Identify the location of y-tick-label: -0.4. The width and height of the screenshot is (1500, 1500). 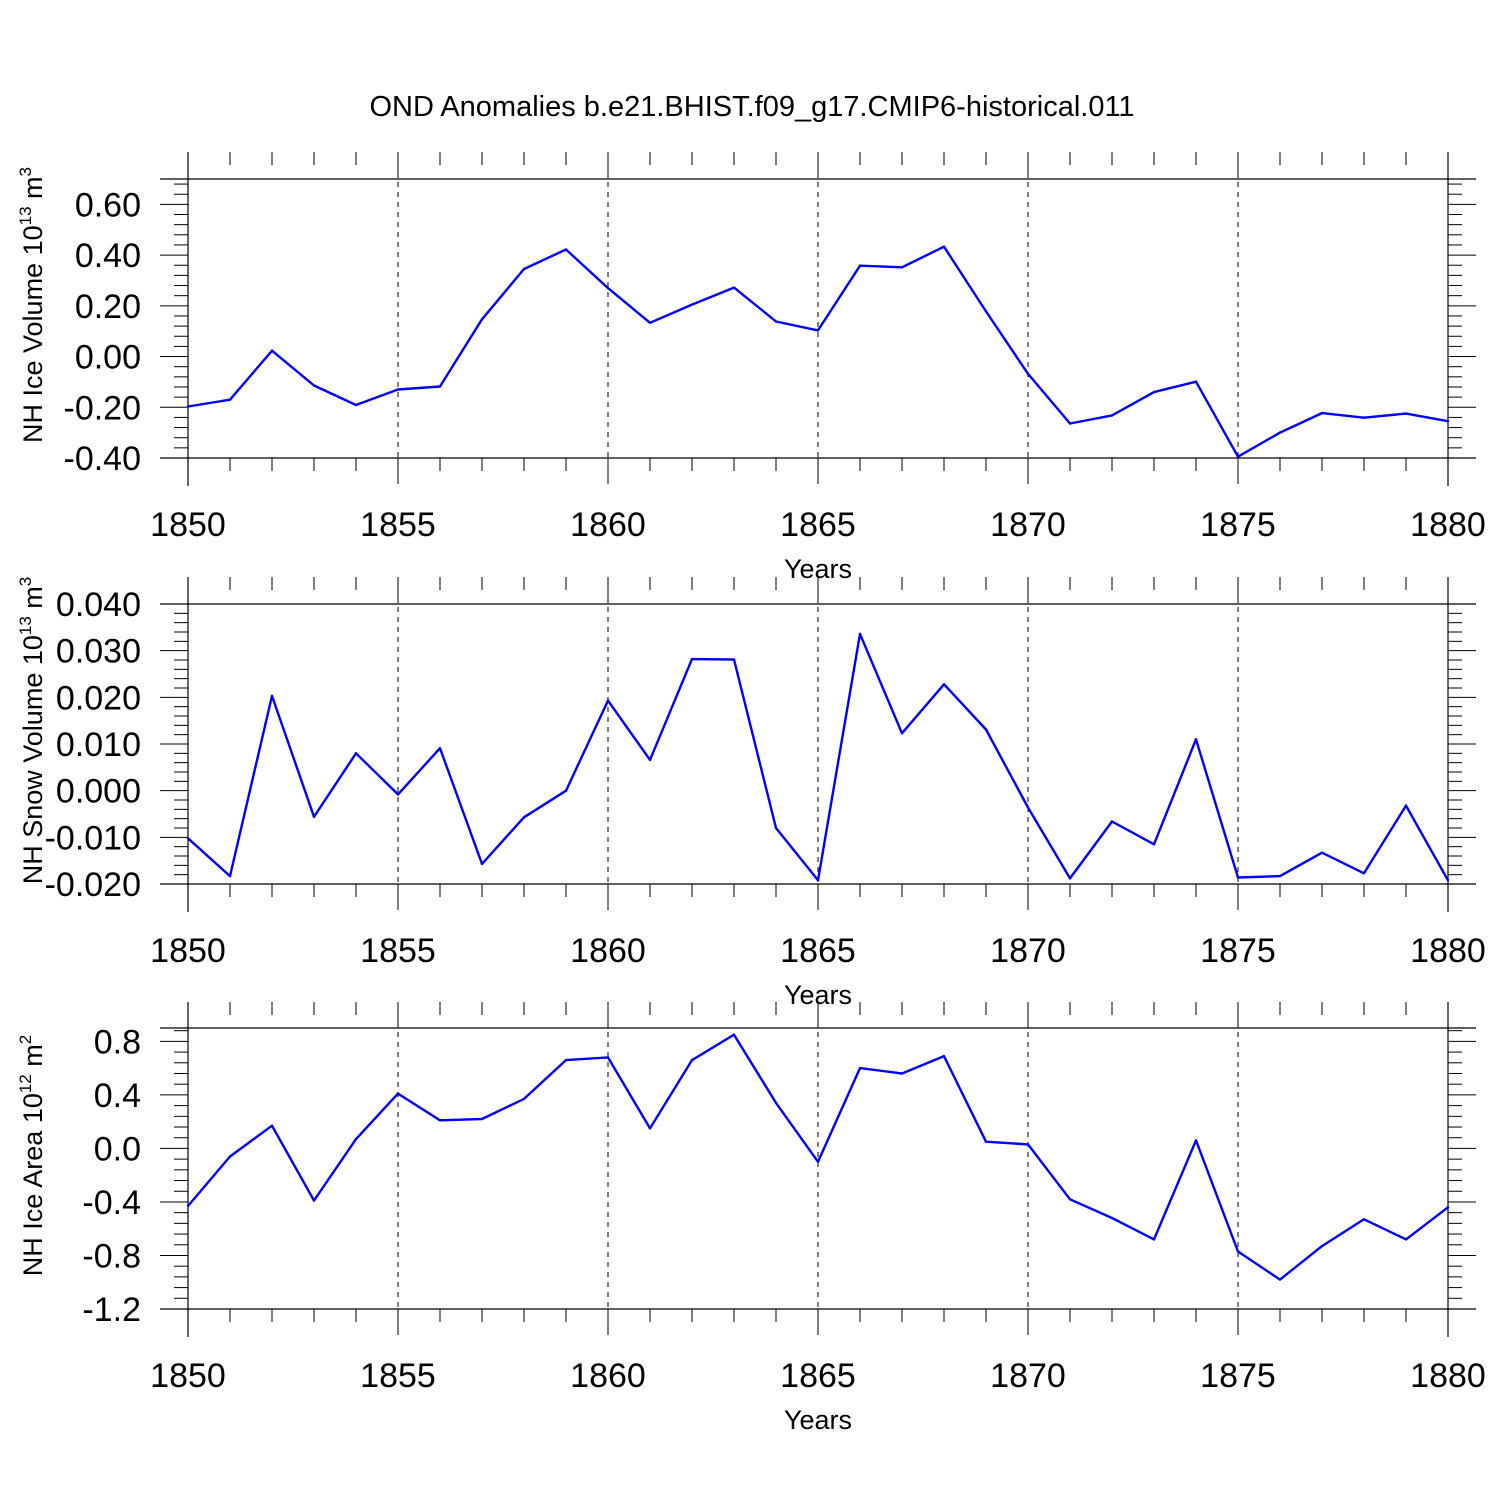
(111, 1203).